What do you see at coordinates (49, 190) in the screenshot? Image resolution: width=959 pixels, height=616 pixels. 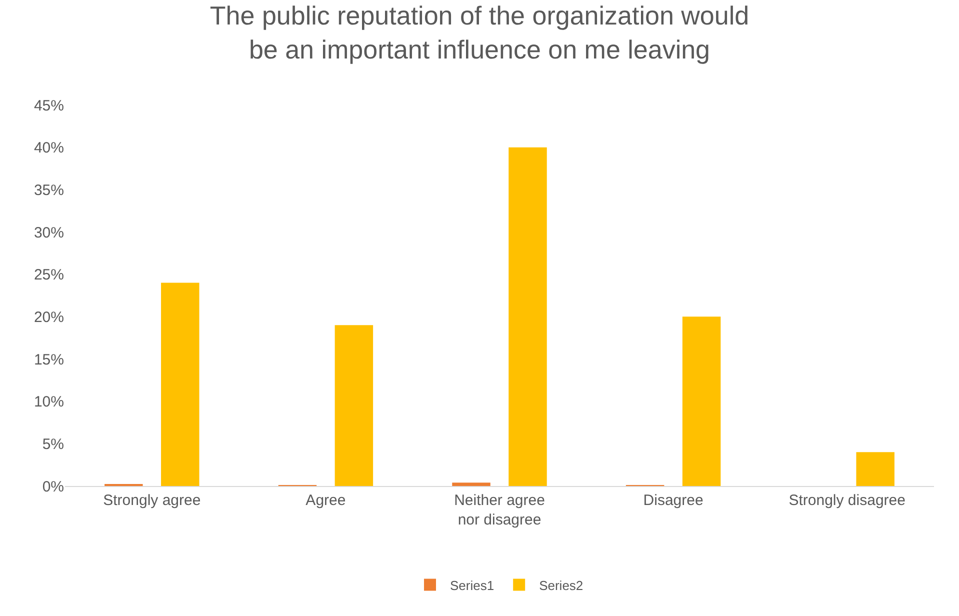 I see `y-tick-label: 35%` at bounding box center [49, 190].